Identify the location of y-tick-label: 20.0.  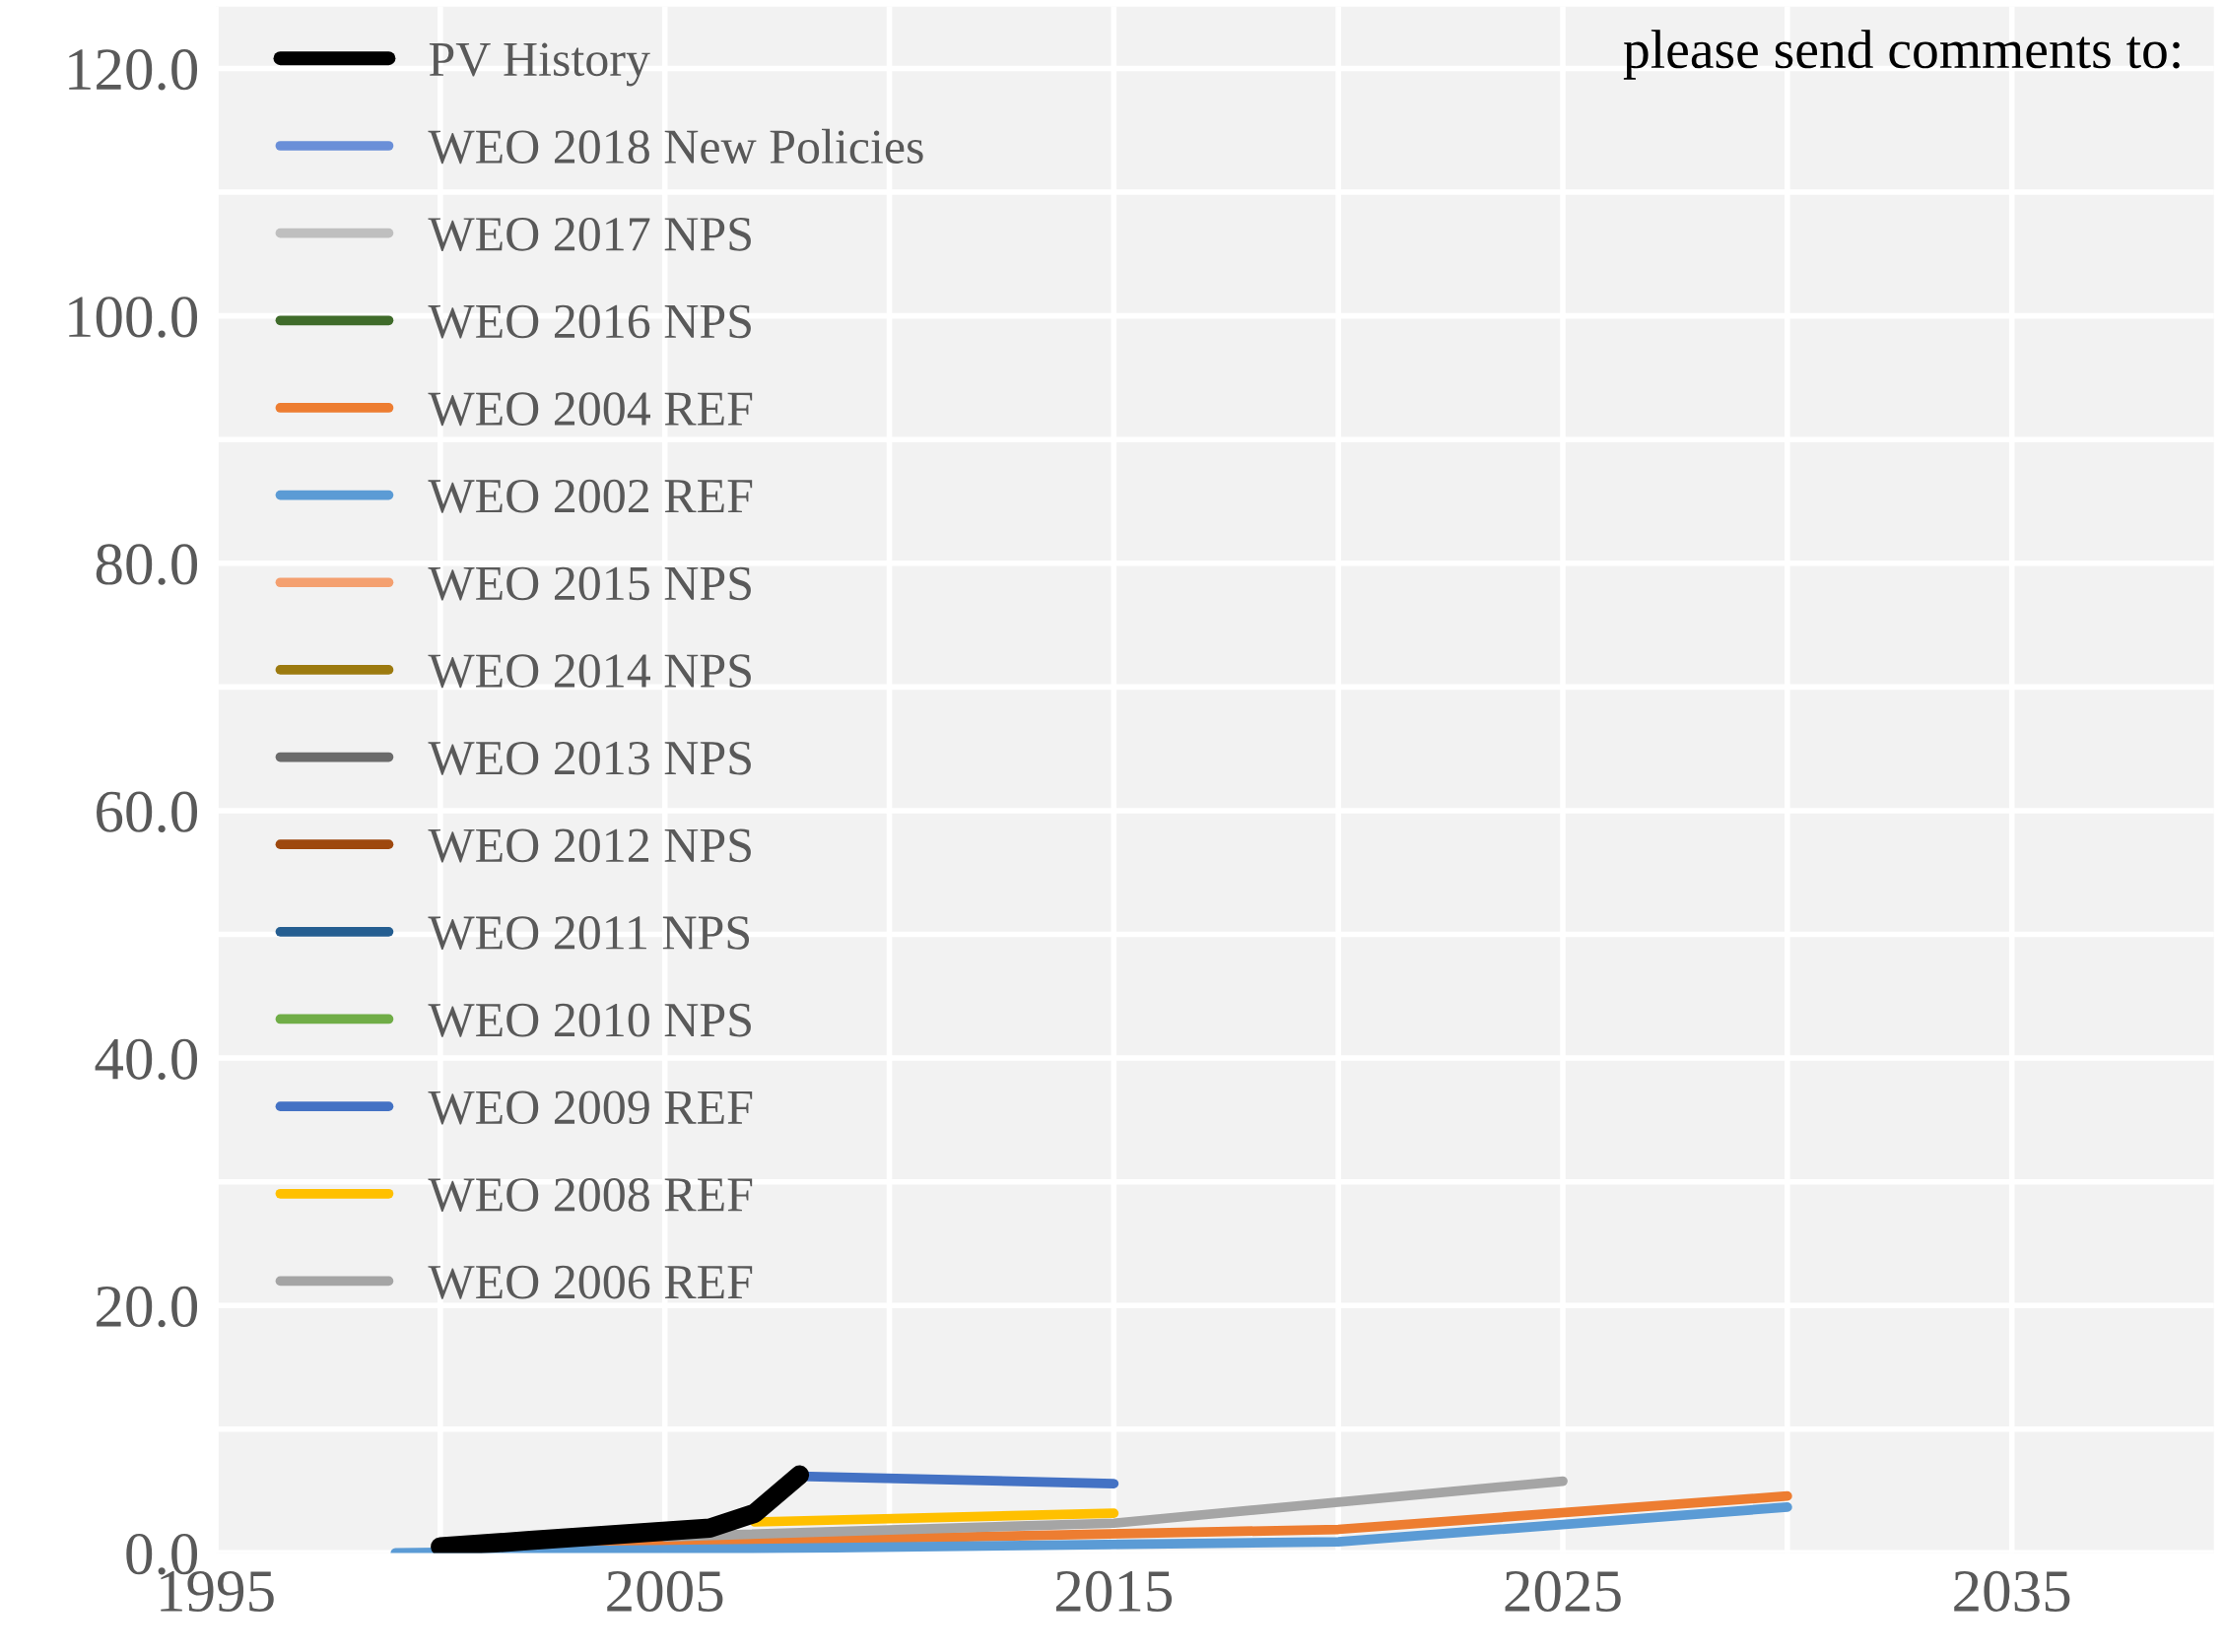
(147, 1307).